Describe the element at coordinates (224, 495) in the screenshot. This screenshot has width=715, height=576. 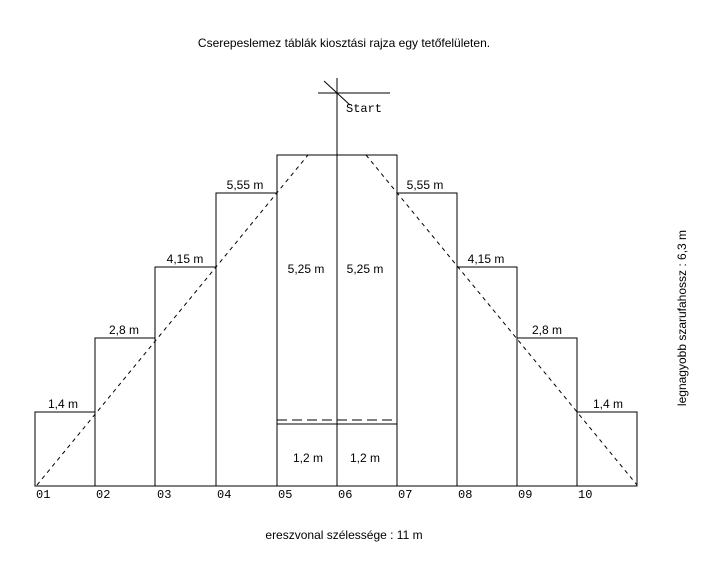
I see `column-number-04: 04` at that location.